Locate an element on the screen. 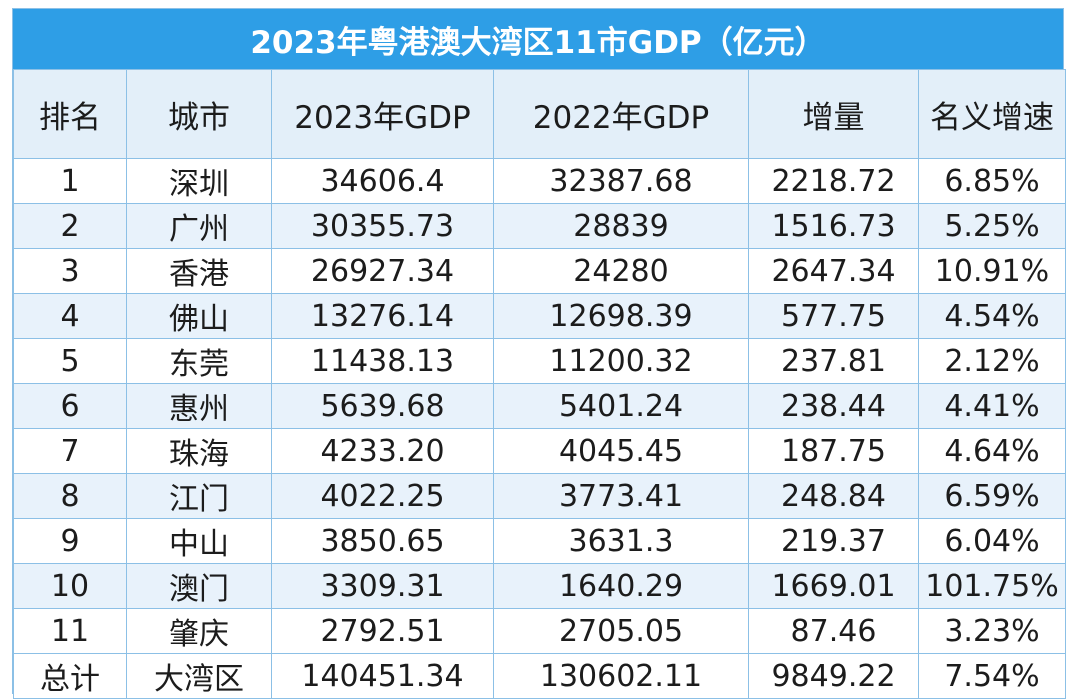 The height and width of the screenshot is (699, 1080). table-row: 7 珠海 4233.20 4045.45 187.75 4.64% is located at coordinates (539, 451).